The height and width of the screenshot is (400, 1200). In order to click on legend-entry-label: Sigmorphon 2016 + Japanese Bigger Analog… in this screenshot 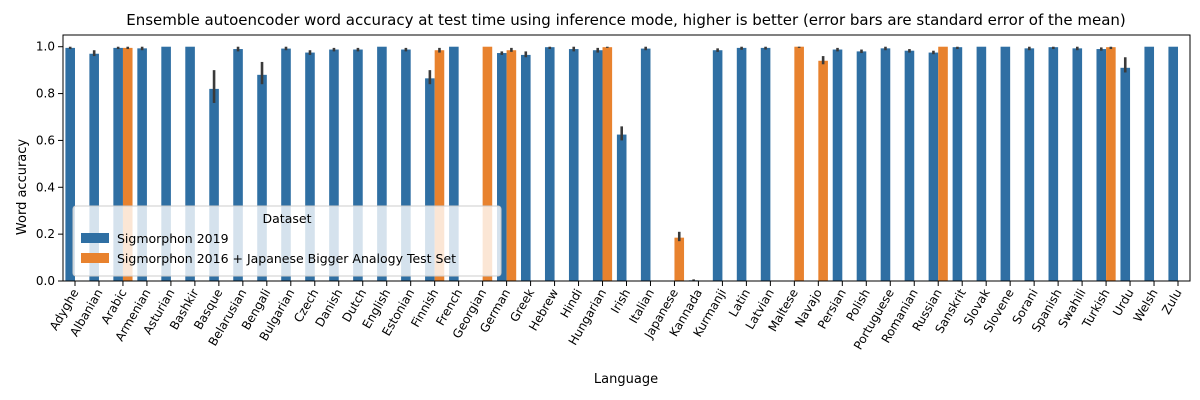, I will do `click(286, 258)`.